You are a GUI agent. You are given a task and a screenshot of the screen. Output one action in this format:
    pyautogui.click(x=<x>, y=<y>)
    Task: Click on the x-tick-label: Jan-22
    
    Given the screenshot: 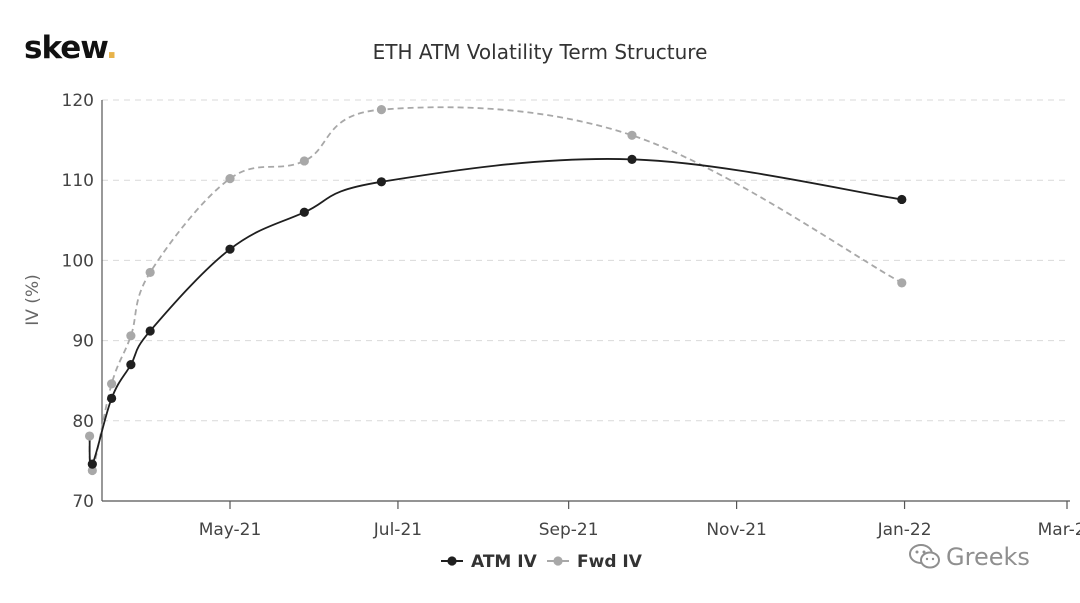 What is the action you would take?
    pyautogui.click(x=904, y=530)
    